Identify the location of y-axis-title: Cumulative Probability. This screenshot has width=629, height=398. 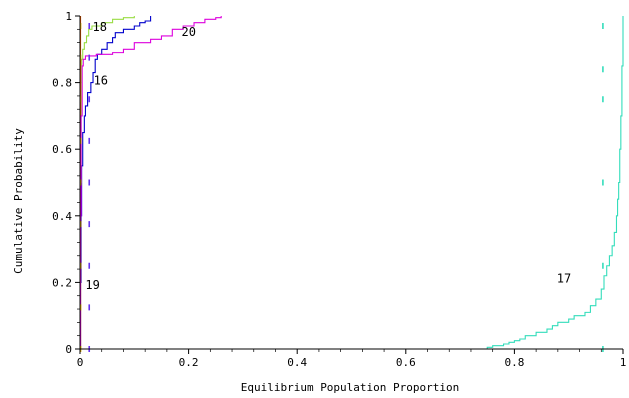
(18, 201).